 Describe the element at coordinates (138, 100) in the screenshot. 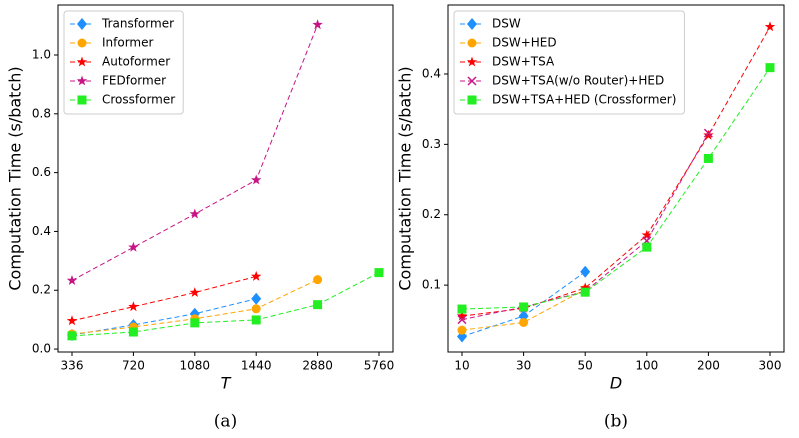

I see `legend-label: Crossformer` at that location.